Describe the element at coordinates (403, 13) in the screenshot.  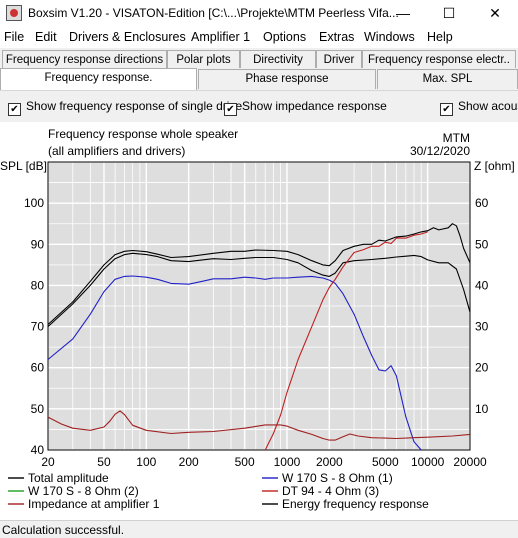
I see `minimize-button: —` at that location.